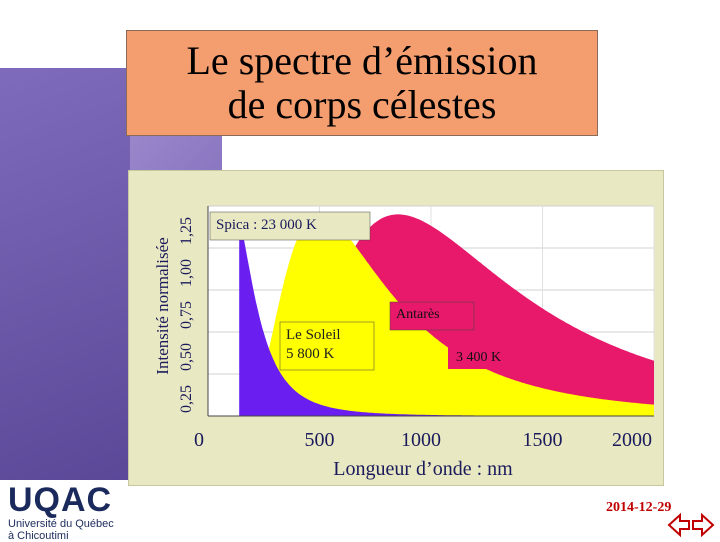  What do you see at coordinates (186, 357) in the screenshot?
I see `y-tick-label: 0,50` at bounding box center [186, 357].